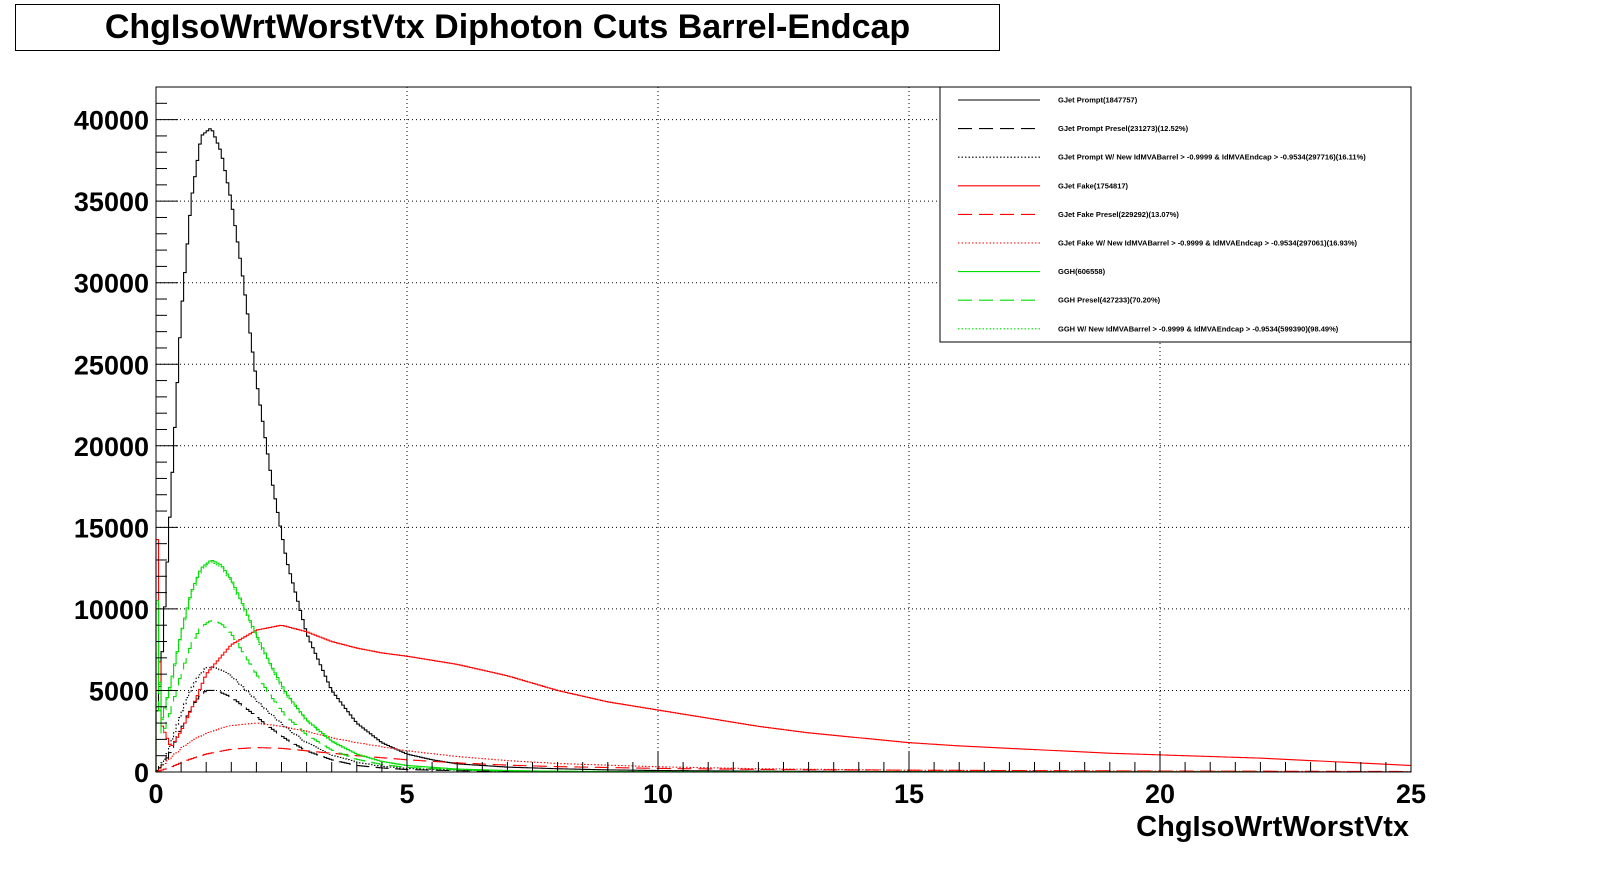 This screenshot has width=1598, height=874. I want to click on legend-entry-1: GJet Prompt Presel(231273)(12.52%), so click(1123, 128).